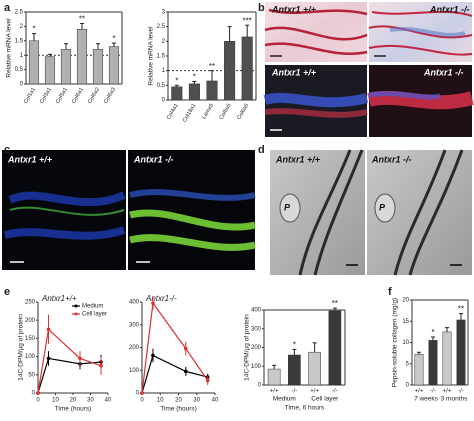 Image resolution: width=474 pixels, height=421 pixels. Describe the element at coordinates (371, 212) in the screenshot. I see `image-d` at that location.